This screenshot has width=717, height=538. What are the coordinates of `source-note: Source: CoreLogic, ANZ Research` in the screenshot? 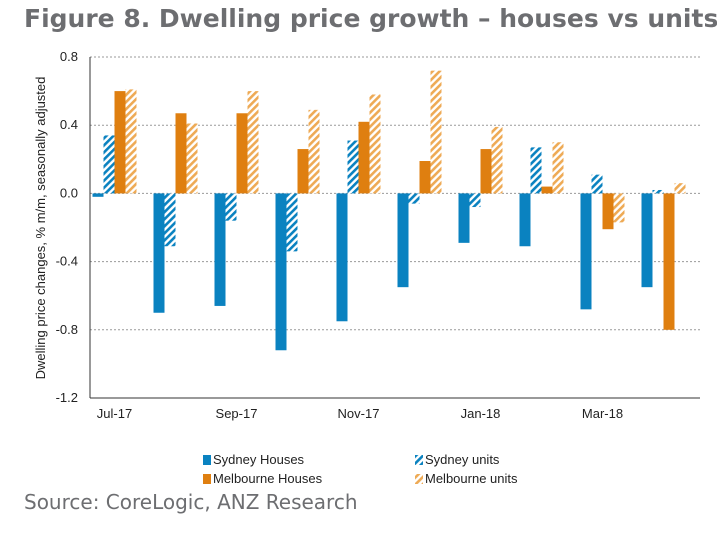 It's located at (191, 502).